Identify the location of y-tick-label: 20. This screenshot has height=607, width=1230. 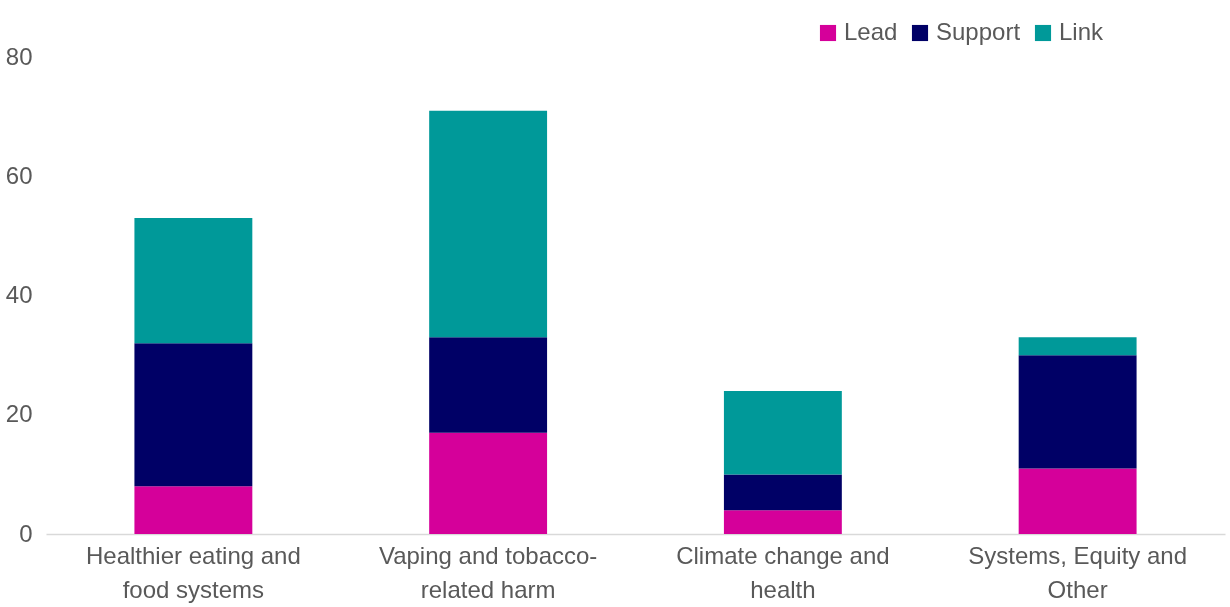
(19, 414).